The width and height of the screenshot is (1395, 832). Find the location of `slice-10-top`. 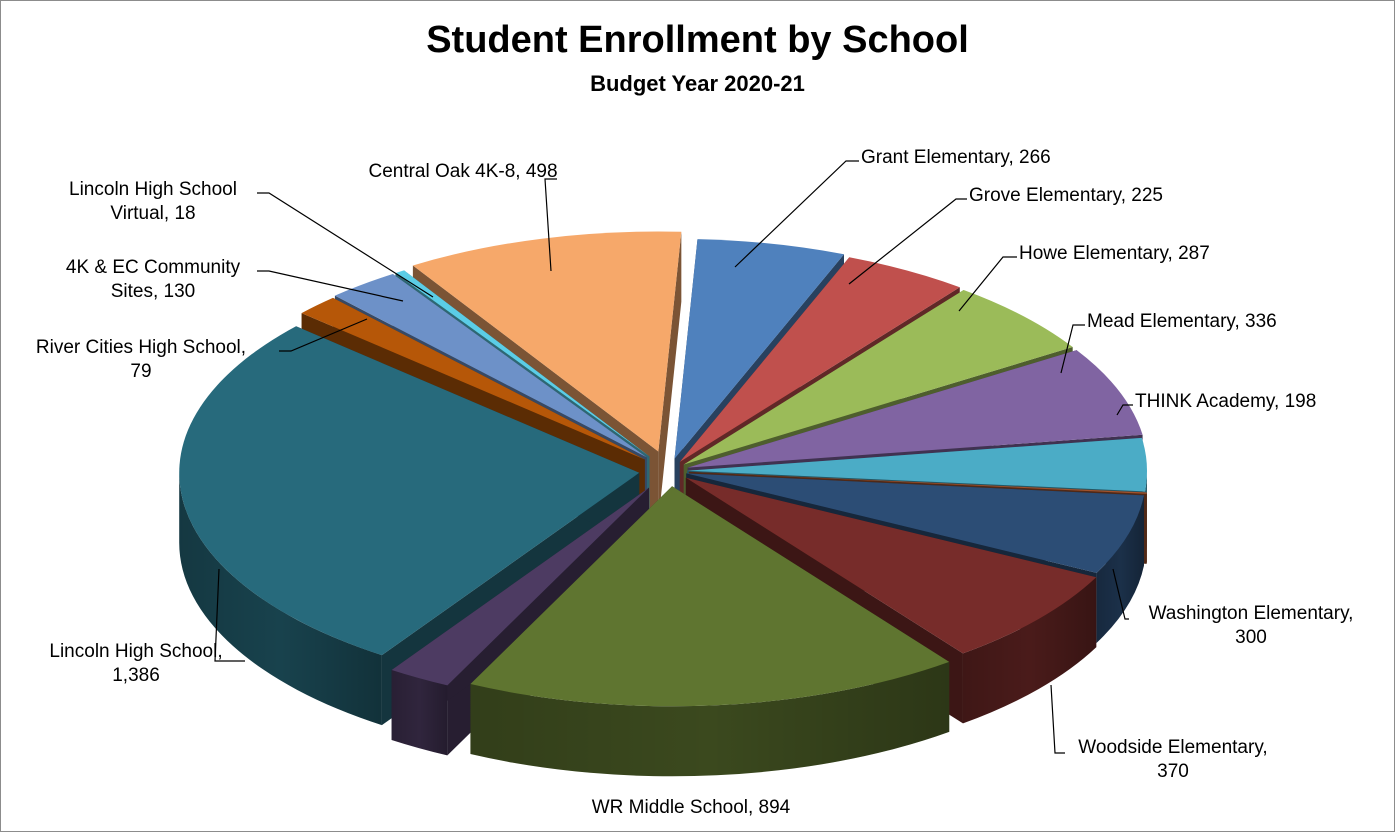

slice-10-top is located at coordinates (409, 491).